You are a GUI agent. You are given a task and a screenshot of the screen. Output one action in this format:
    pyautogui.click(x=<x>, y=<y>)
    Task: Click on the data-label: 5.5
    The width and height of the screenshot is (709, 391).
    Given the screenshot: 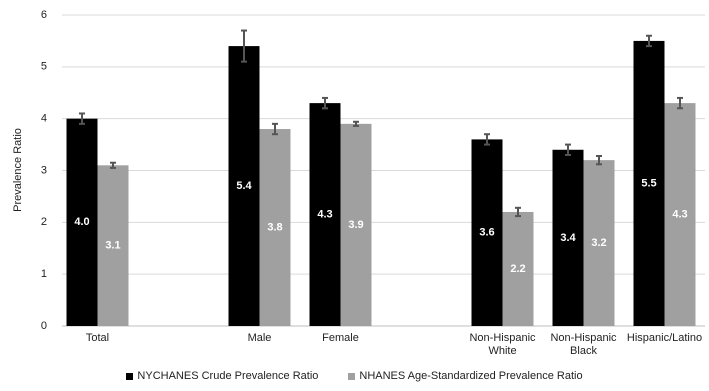 What is the action you would take?
    pyautogui.click(x=648, y=183)
    